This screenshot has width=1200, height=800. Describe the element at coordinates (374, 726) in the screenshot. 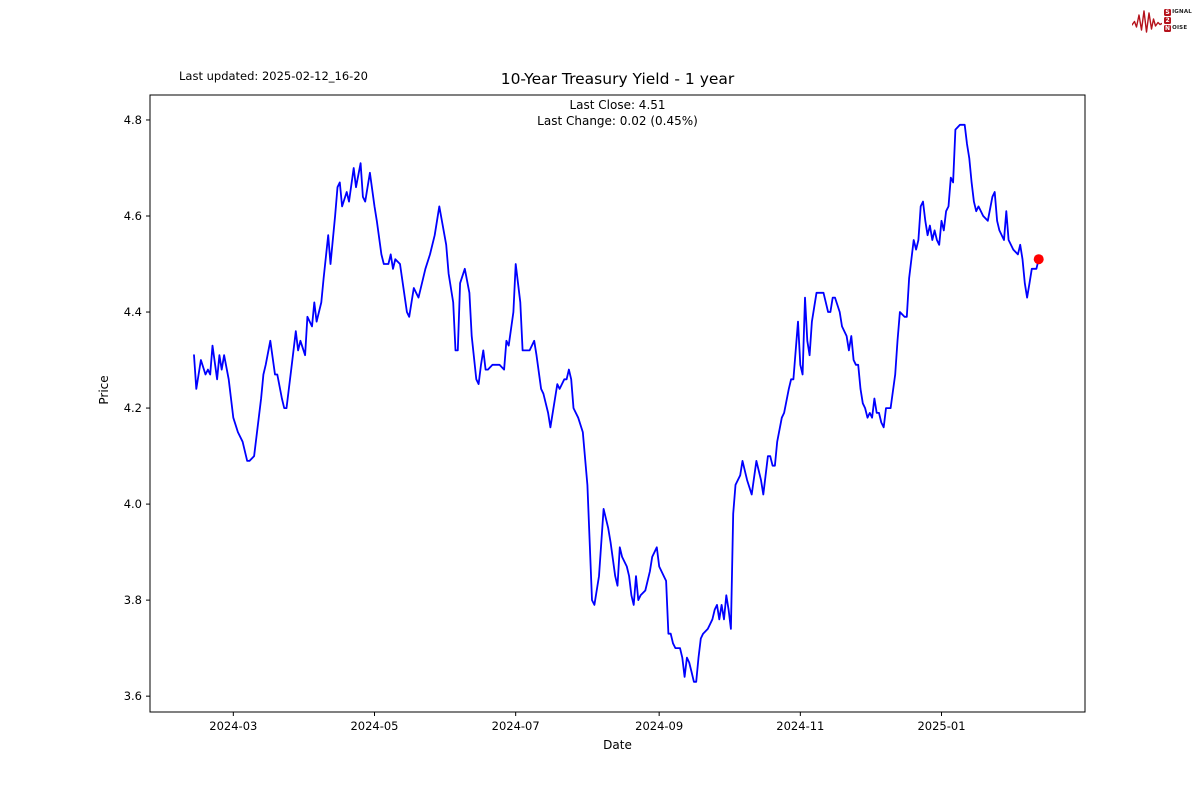

I see `x-tick-label: 2024-05` at that location.